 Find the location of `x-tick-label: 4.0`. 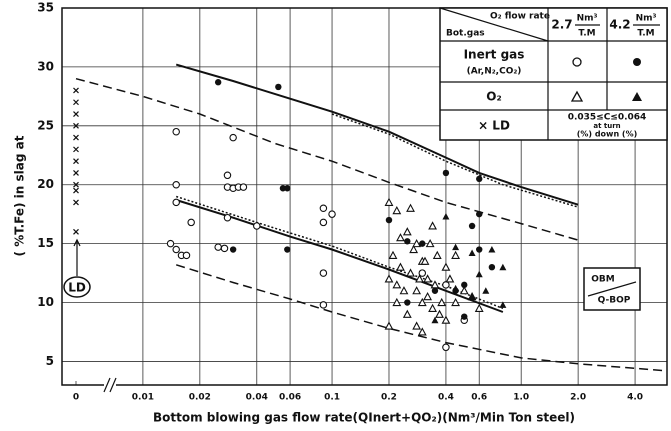

x-tick-label: 4.0 is located at coordinates (635, 398).